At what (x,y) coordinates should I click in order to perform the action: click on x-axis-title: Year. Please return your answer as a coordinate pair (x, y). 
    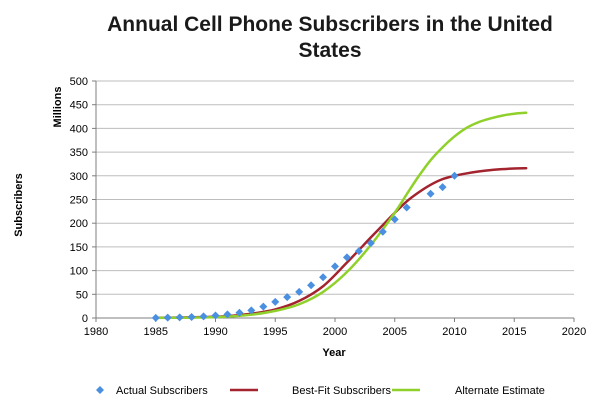
    Looking at the image, I should click on (334, 353).